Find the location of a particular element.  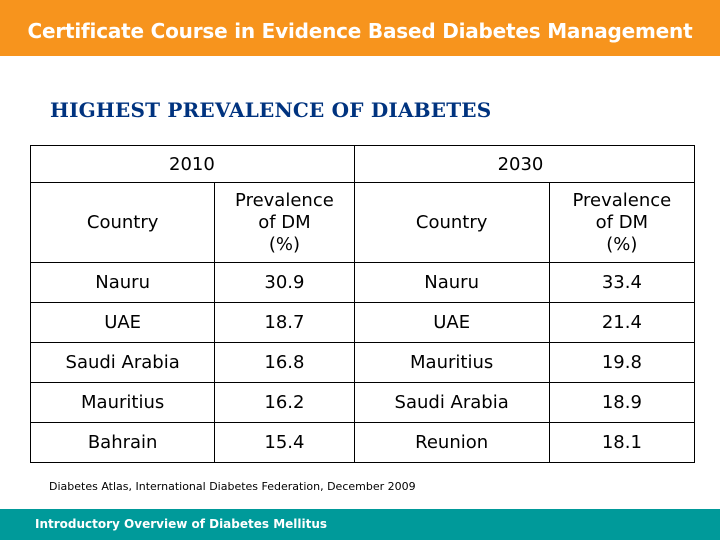

table-row: Bahrain 15.4 Reunion 18.1 is located at coordinates (362, 442).